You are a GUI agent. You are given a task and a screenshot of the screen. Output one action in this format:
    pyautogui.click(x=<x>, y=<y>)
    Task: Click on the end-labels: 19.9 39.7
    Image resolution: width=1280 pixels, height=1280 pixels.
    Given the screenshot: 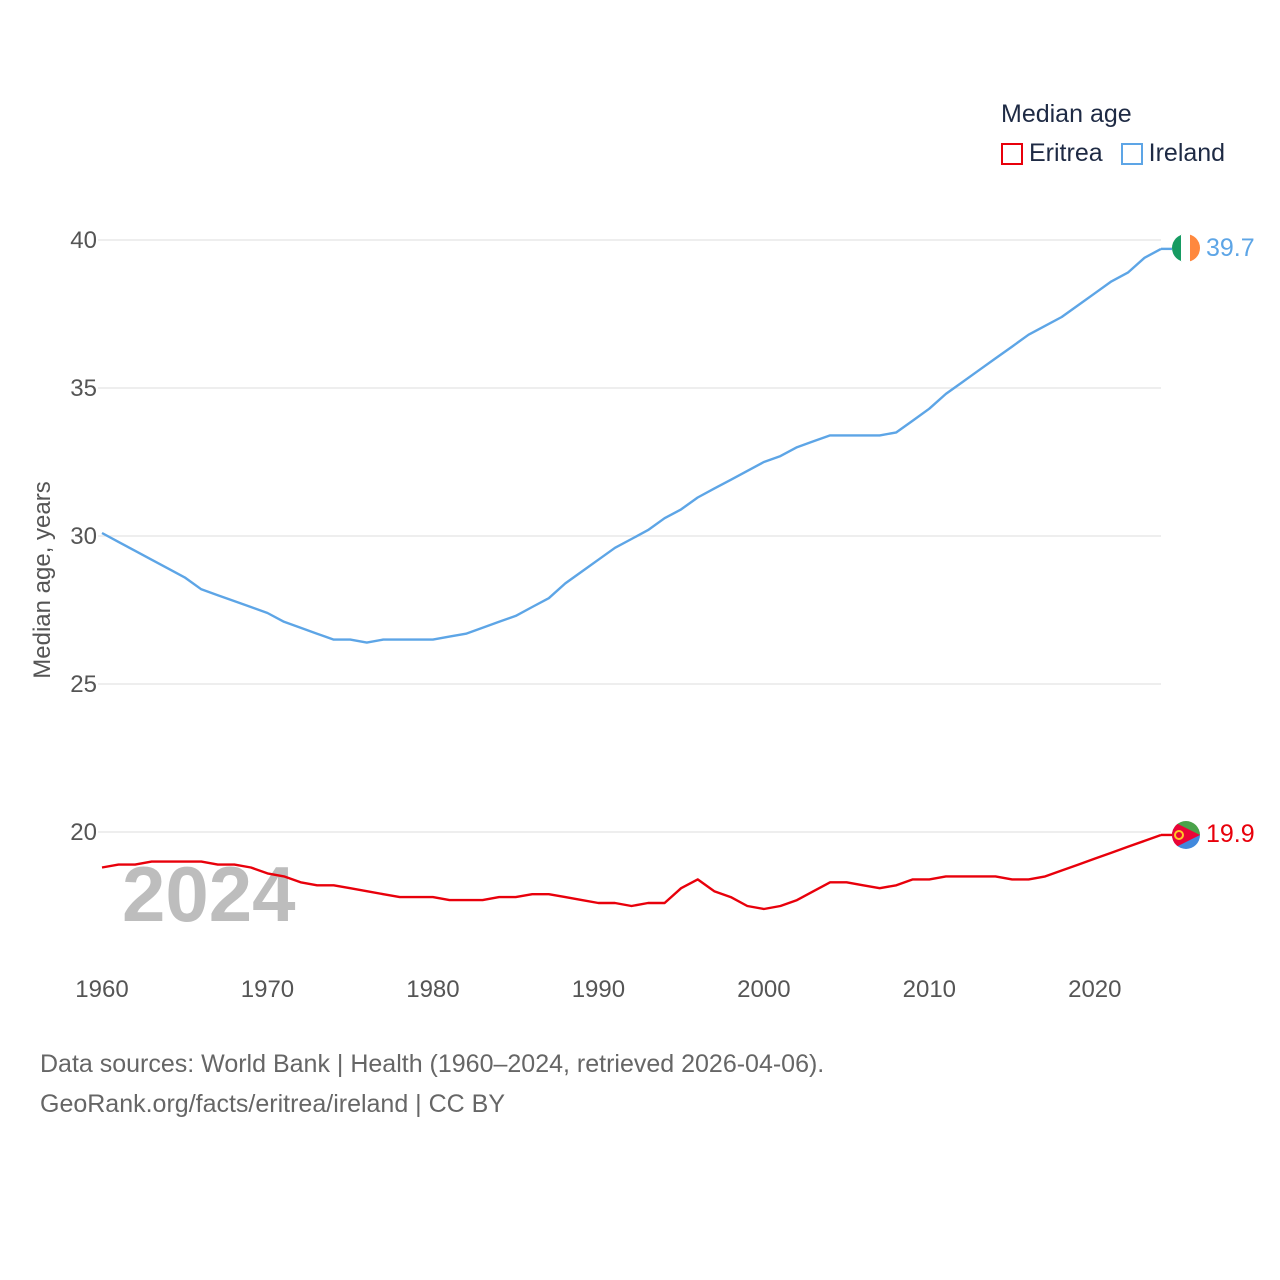 What is the action you would take?
    pyautogui.click(x=1230, y=541)
    